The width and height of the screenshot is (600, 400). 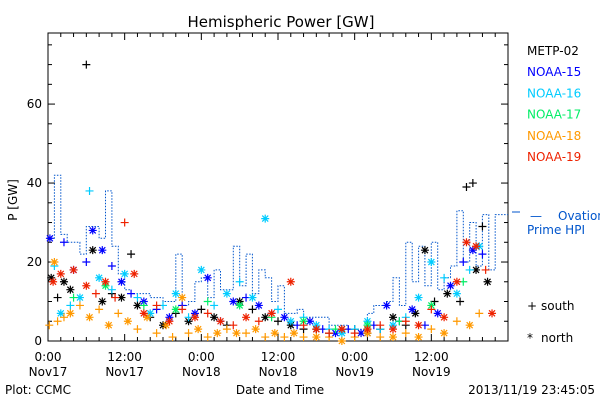 I want to click on y-axis-label: P [GW], so click(x=13, y=200).